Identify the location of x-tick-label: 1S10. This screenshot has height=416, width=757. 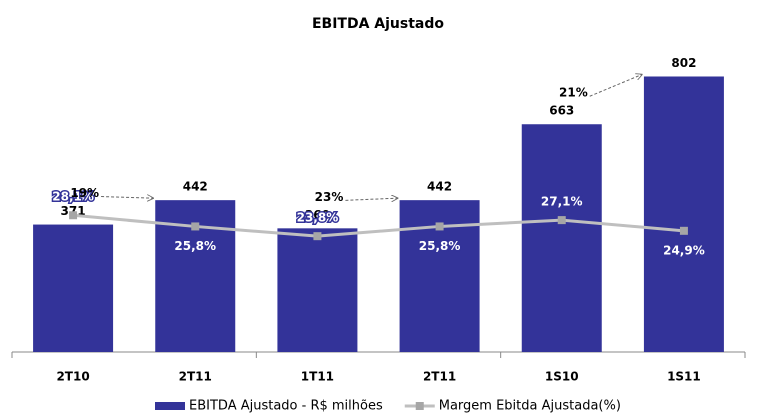
(562, 377).